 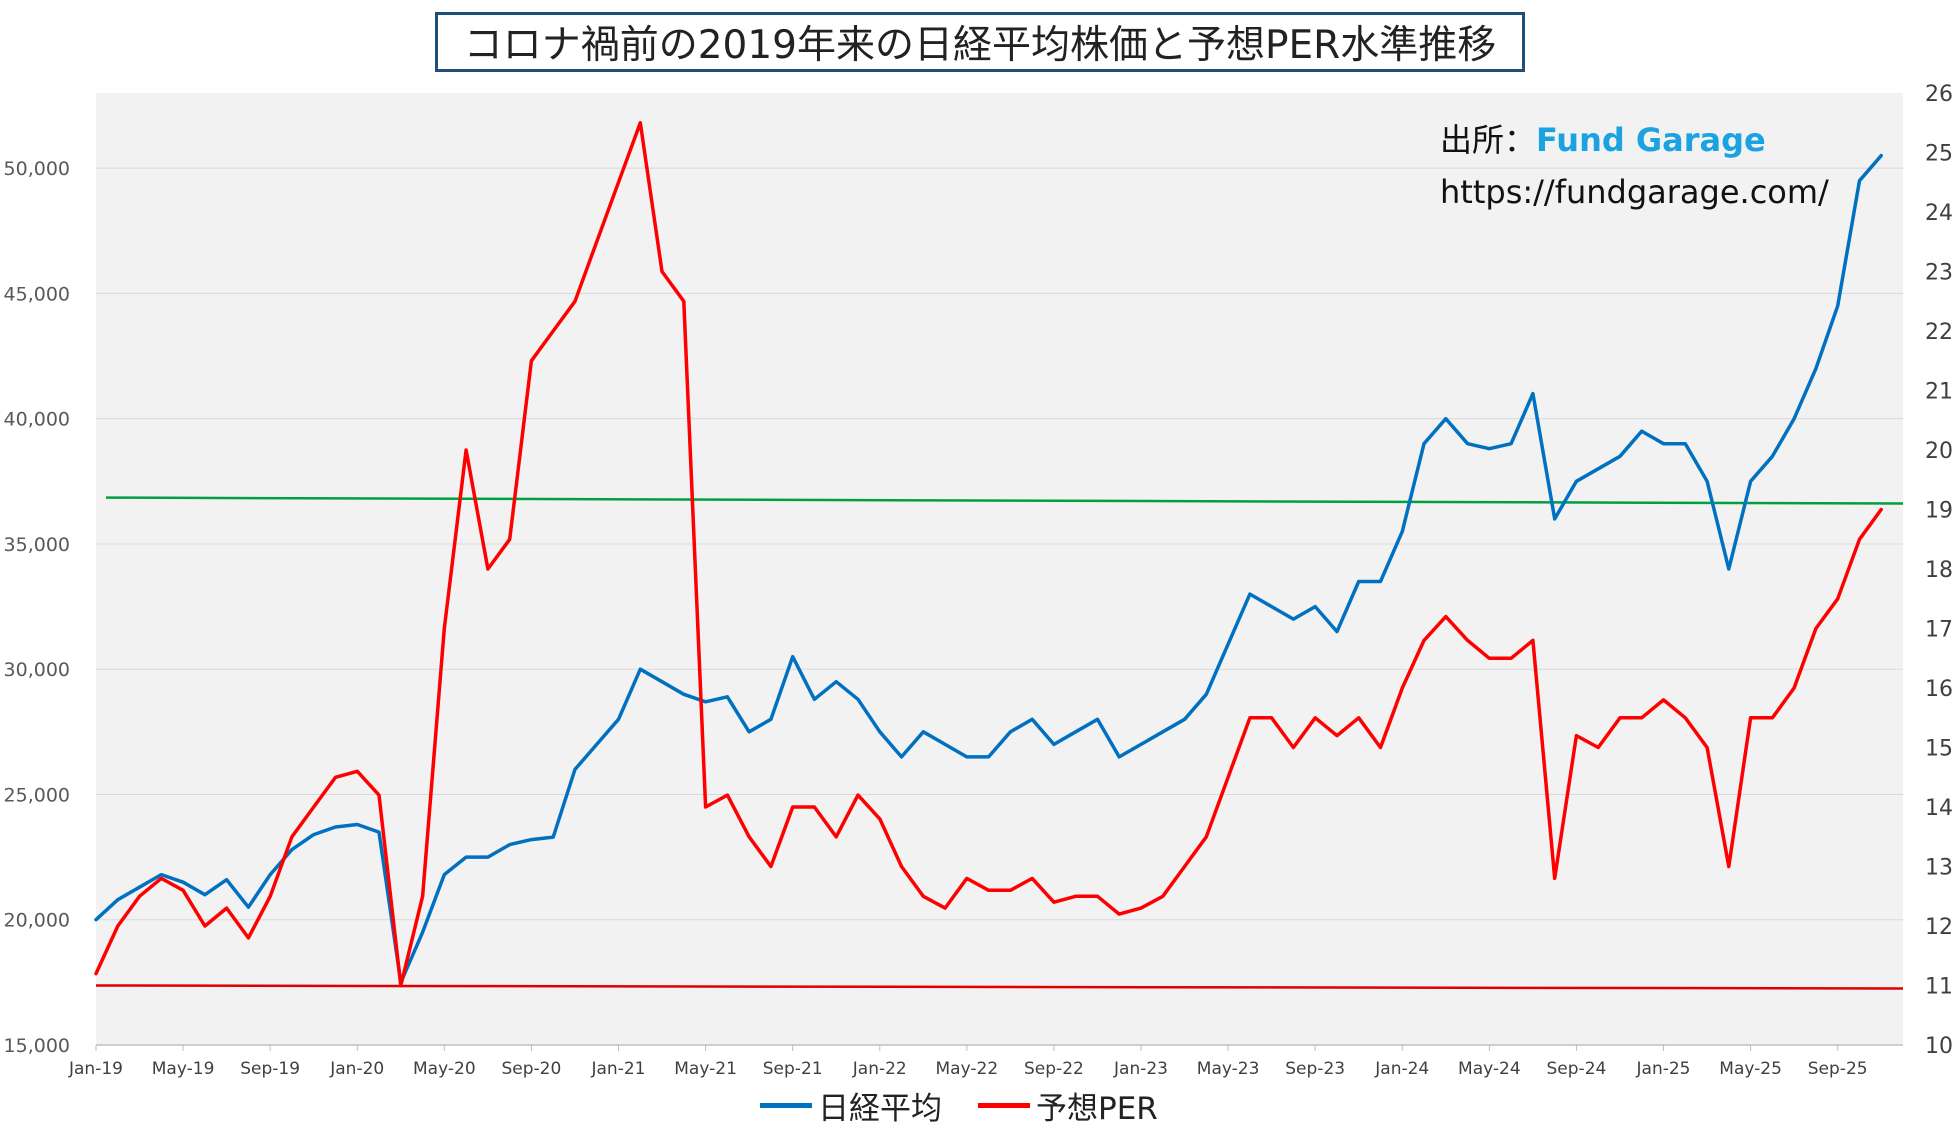 I want to click on source-label: 出所：, so click(x=1488, y=140).